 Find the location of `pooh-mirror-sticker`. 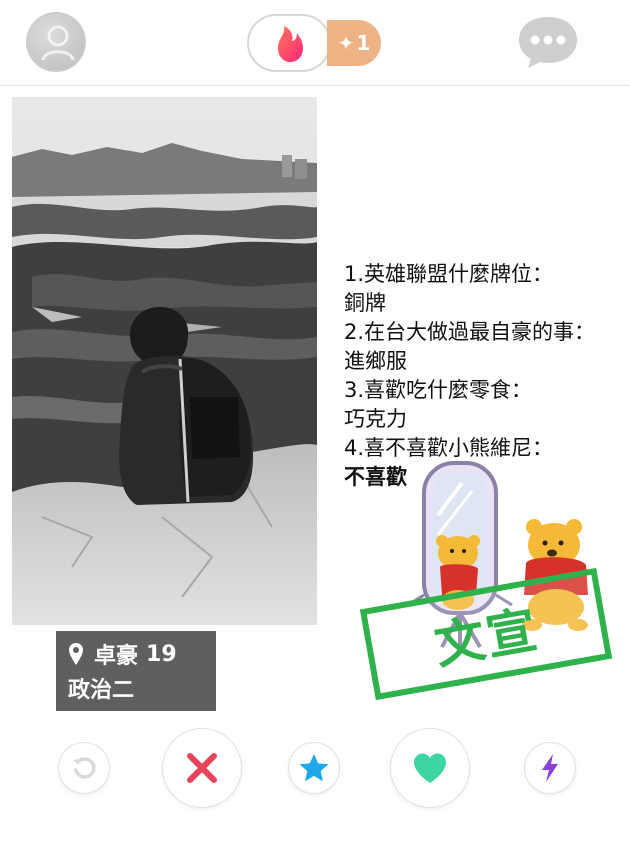

pooh-mirror-sticker is located at coordinates (504, 555).